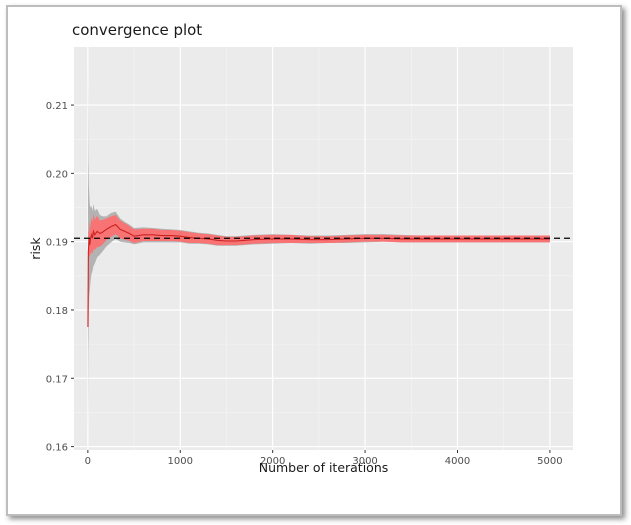 The image size is (631, 525). Describe the element at coordinates (324, 467) in the screenshot. I see `x-axis-label: Number of iterations` at that location.